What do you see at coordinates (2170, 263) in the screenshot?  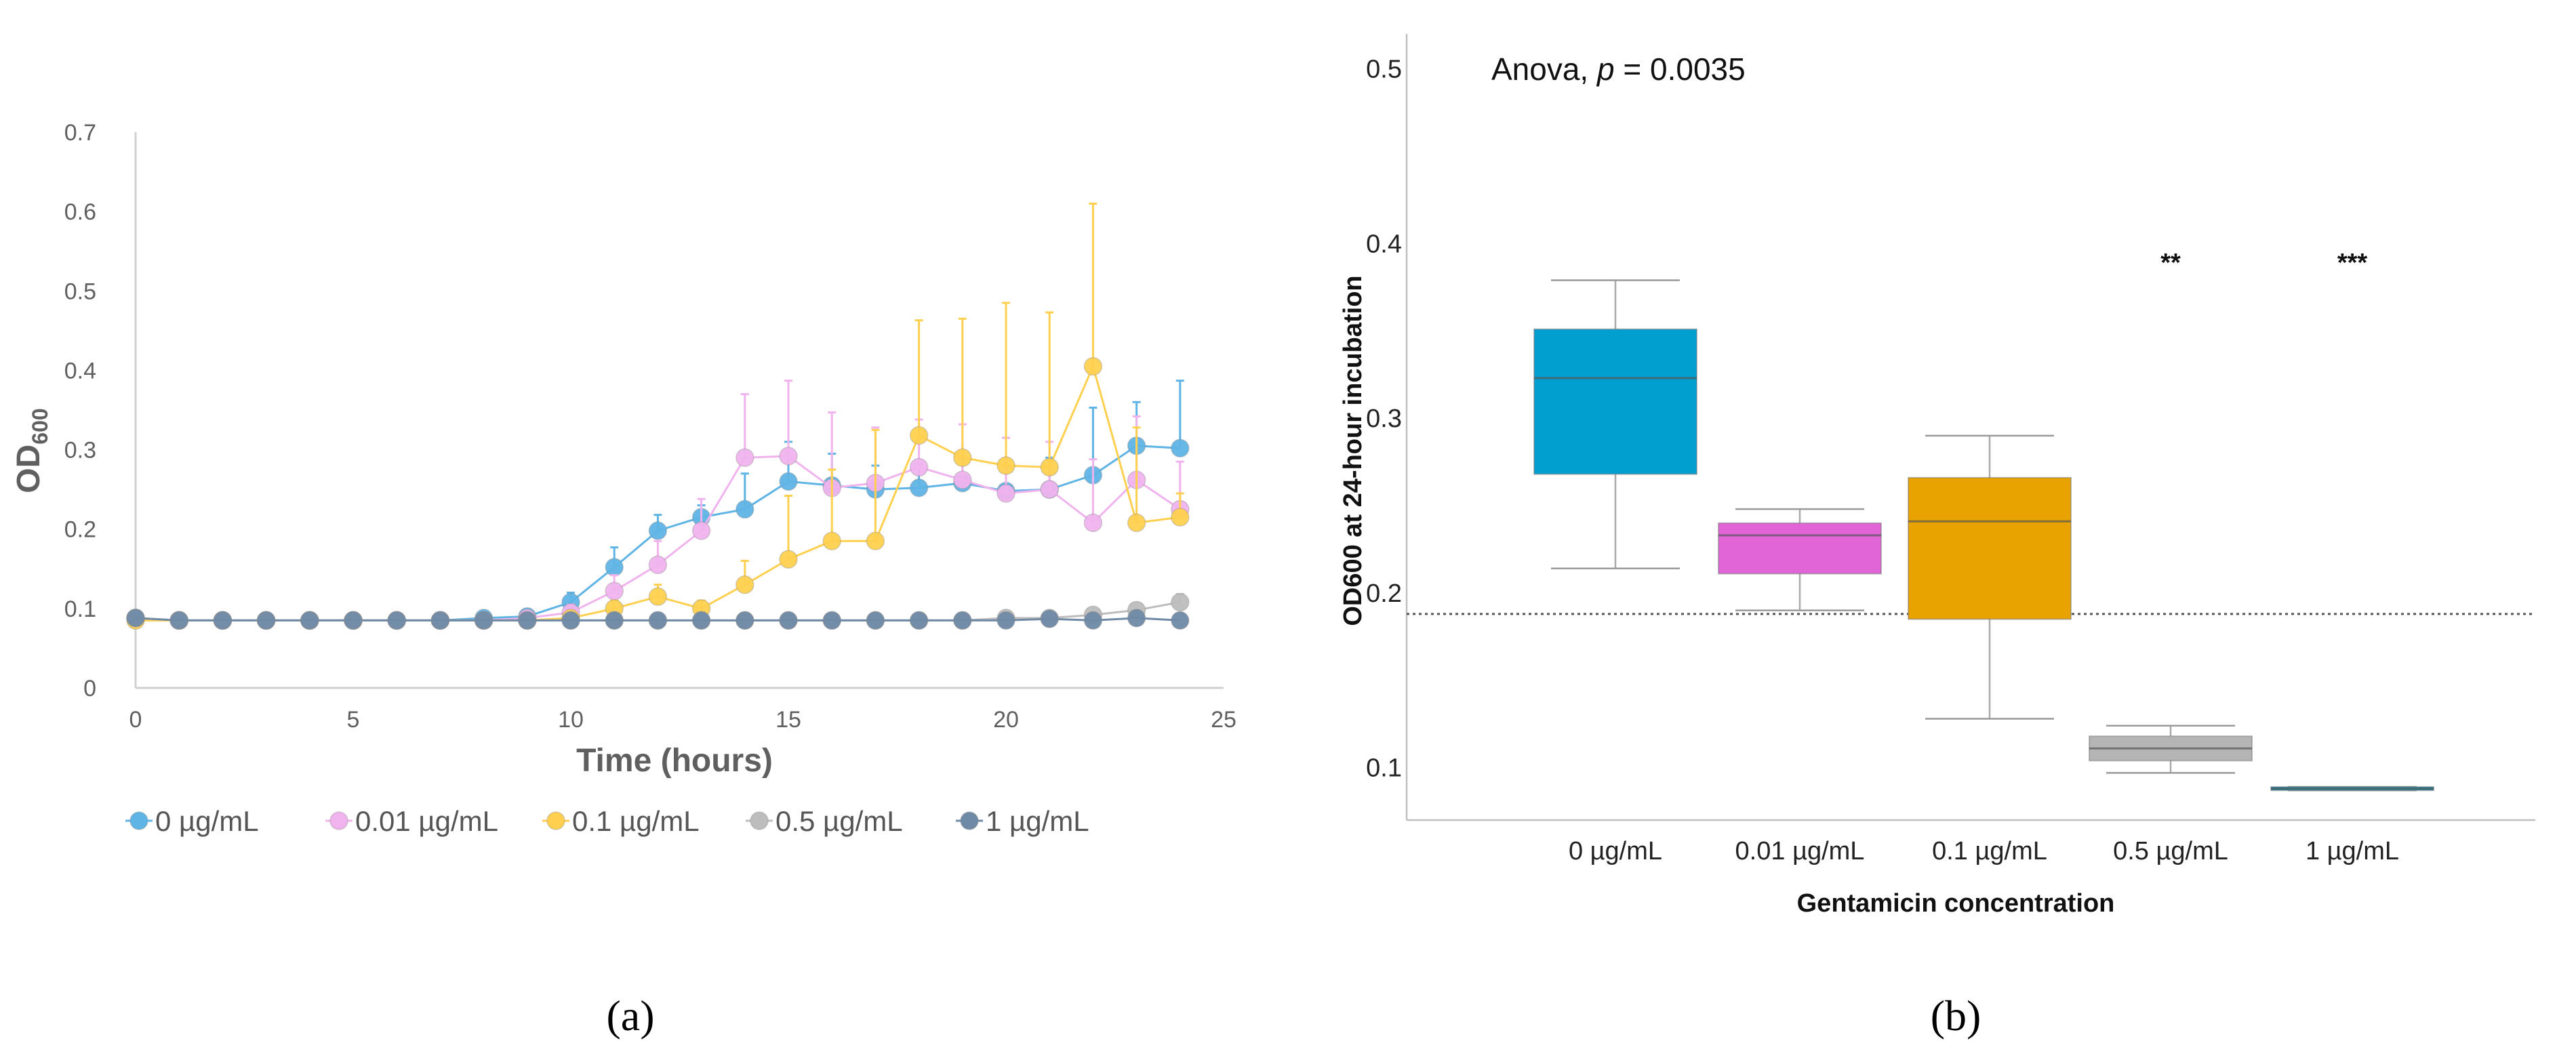 I see `significance-marker: **` at bounding box center [2170, 263].